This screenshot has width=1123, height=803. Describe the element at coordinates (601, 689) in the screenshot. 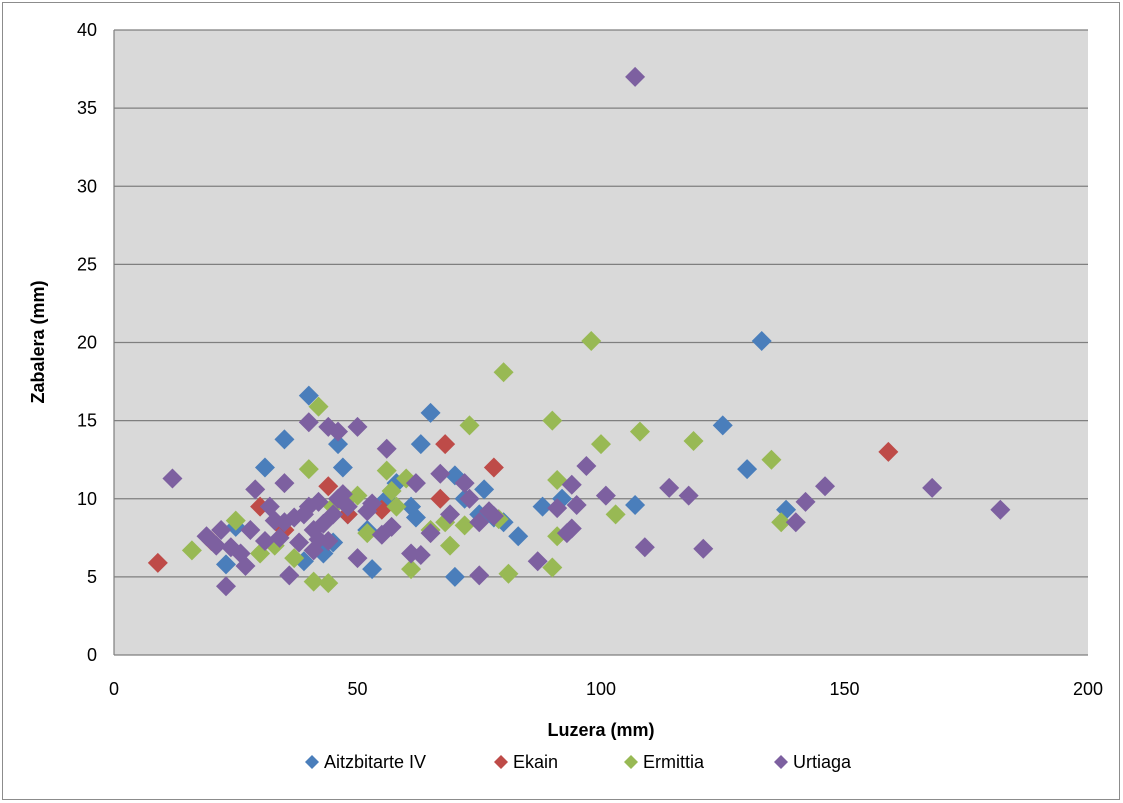

I see `x-tick-label: 100` at that location.